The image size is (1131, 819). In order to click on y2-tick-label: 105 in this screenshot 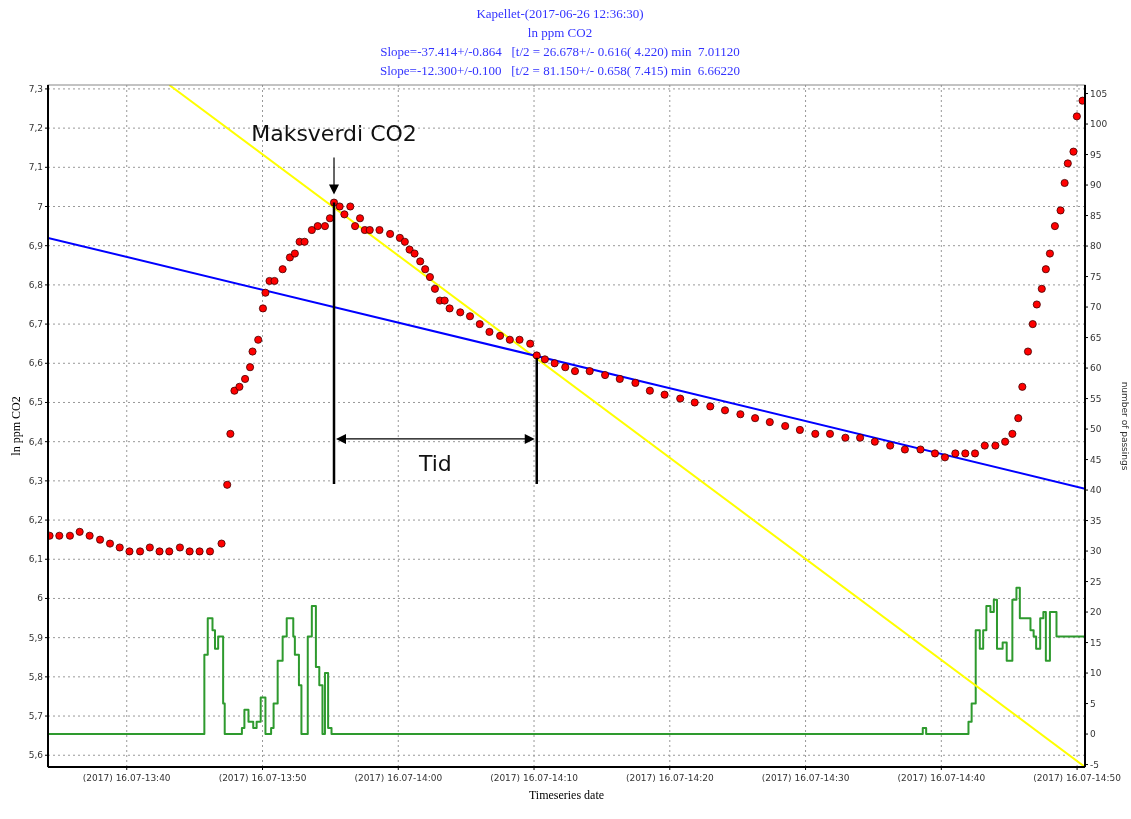, I will do `click(1099, 93)`.